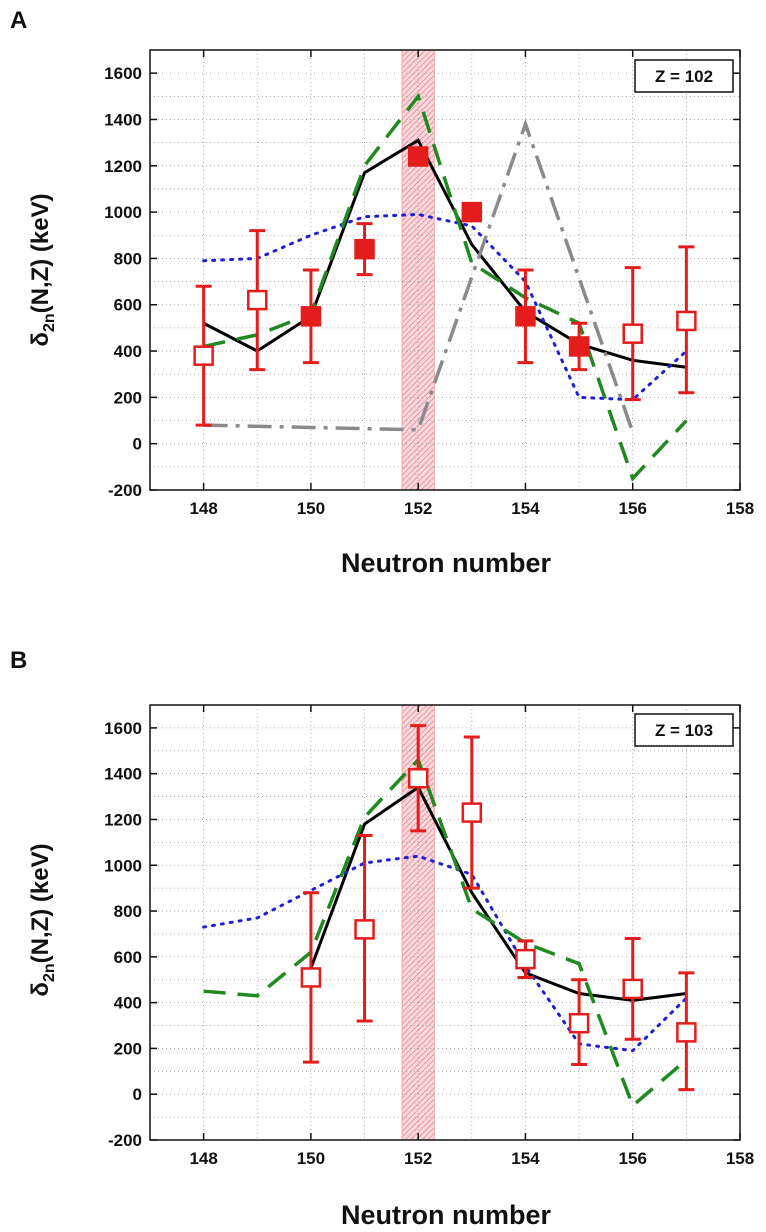 Image resolution: width=766 pixels, height=1232 pixels. What do you see at coordinates (18, 20) in the screenshot?
I see `panel-label: A` at bounding box center [18, 20].